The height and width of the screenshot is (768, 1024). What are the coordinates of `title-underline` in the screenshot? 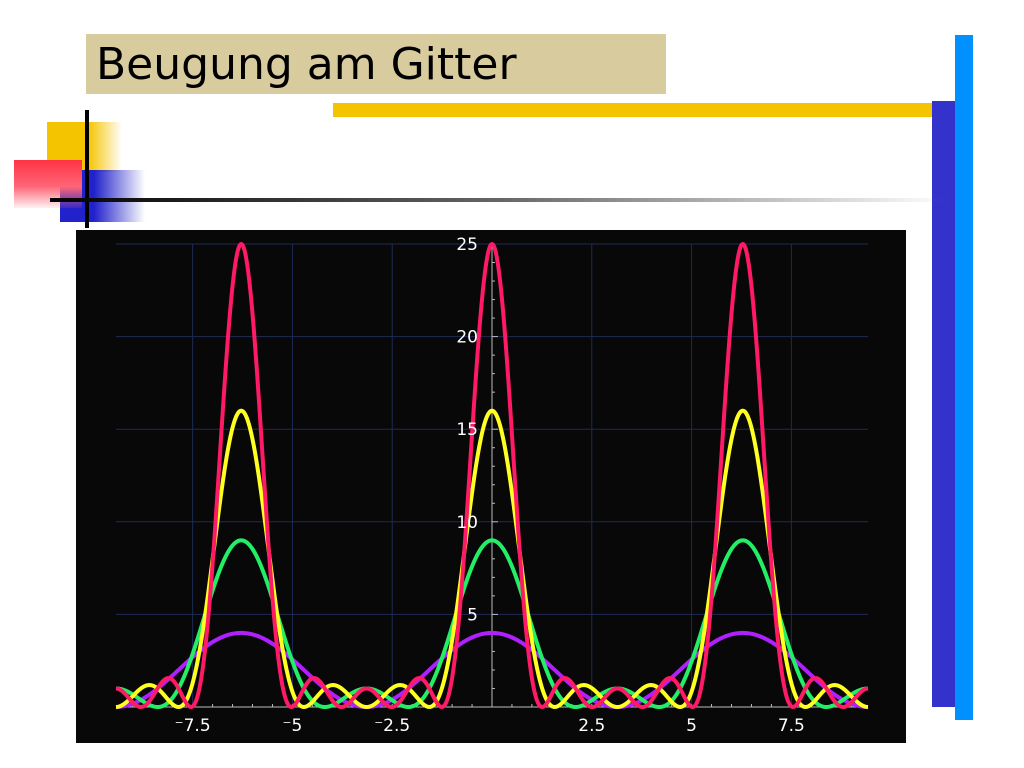 It's located at (500, 200).